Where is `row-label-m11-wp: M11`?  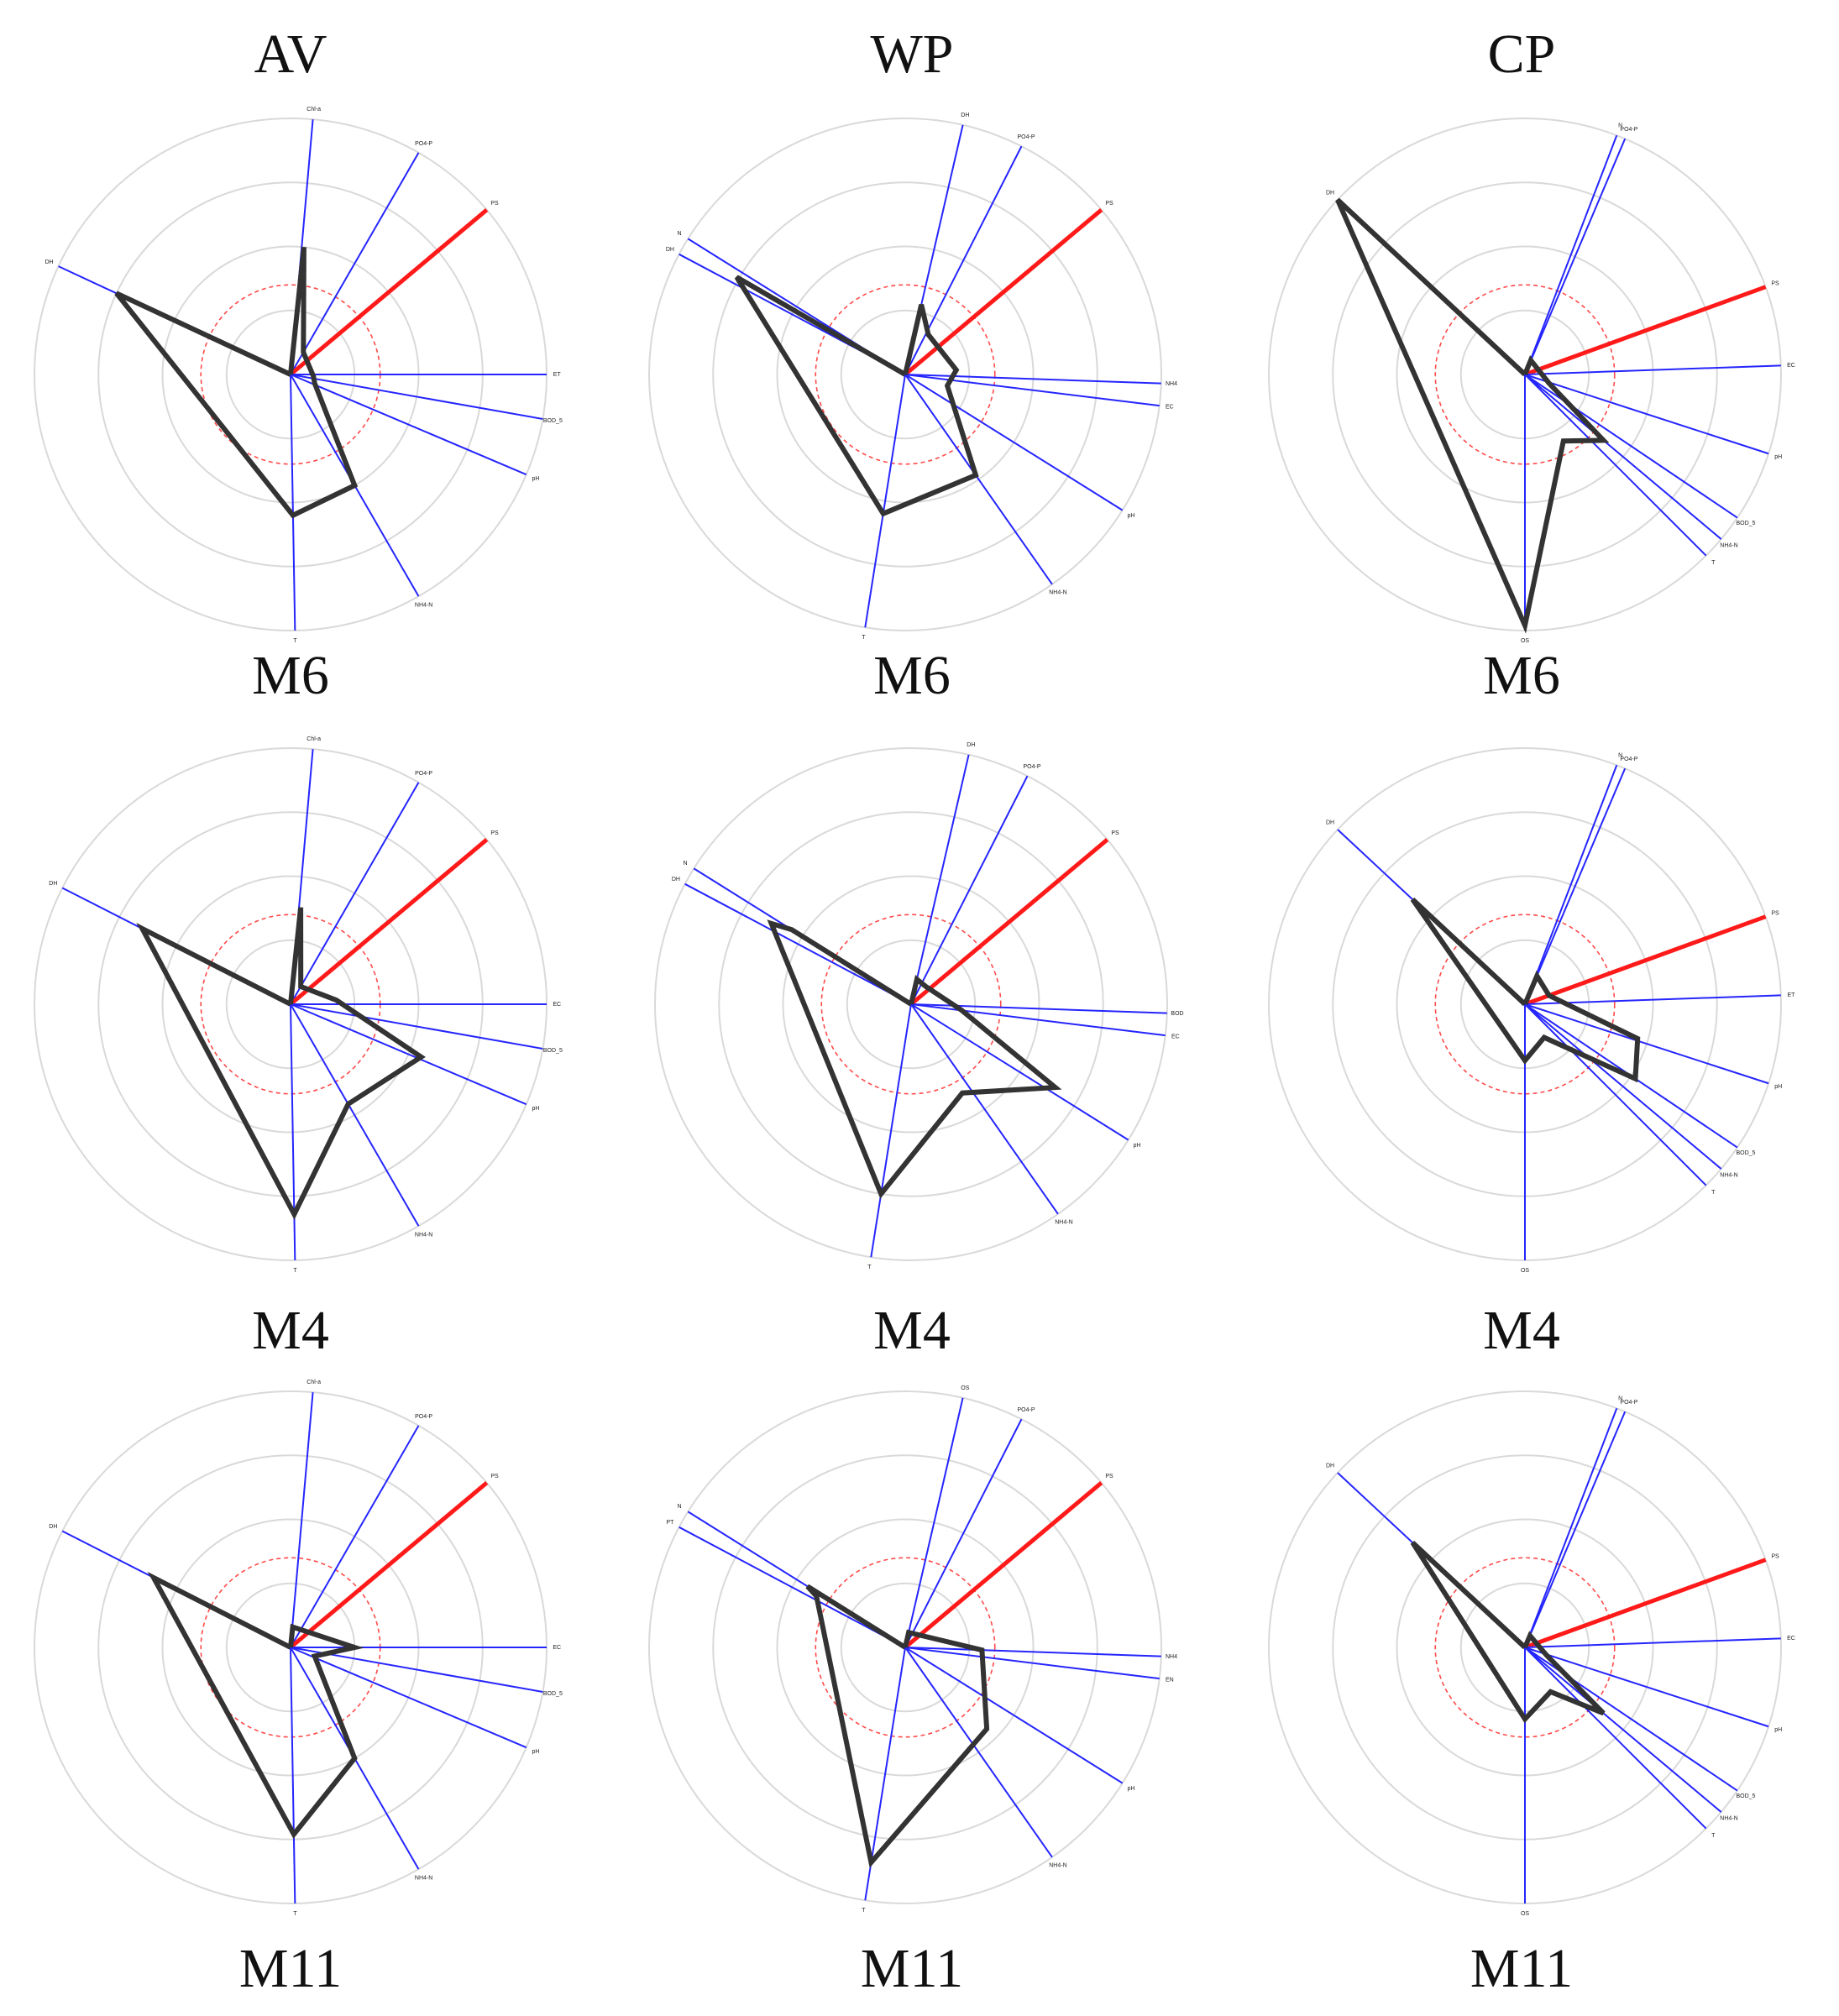 row-label-m11-wp: M11 is located at coordinates (912, 1969).